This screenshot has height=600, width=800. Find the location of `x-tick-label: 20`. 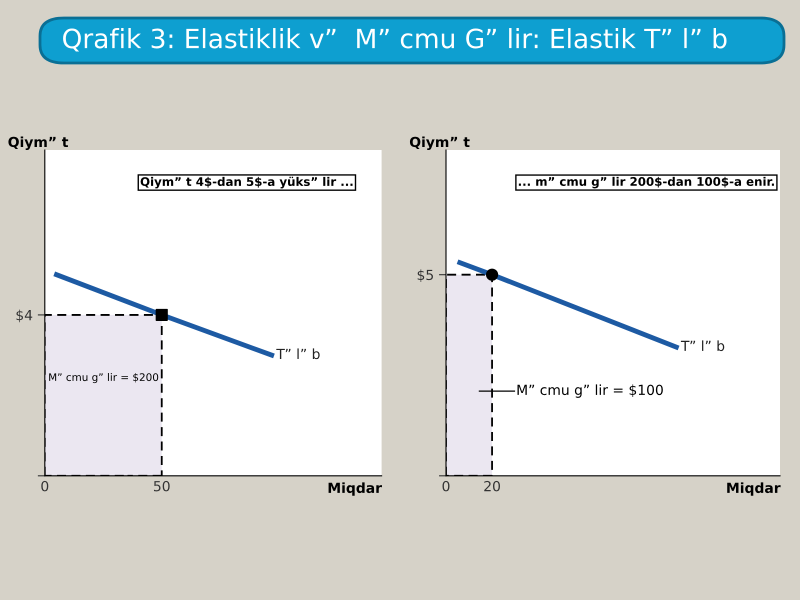

x-tick-label: 20 is located at coordinates (492, 486).